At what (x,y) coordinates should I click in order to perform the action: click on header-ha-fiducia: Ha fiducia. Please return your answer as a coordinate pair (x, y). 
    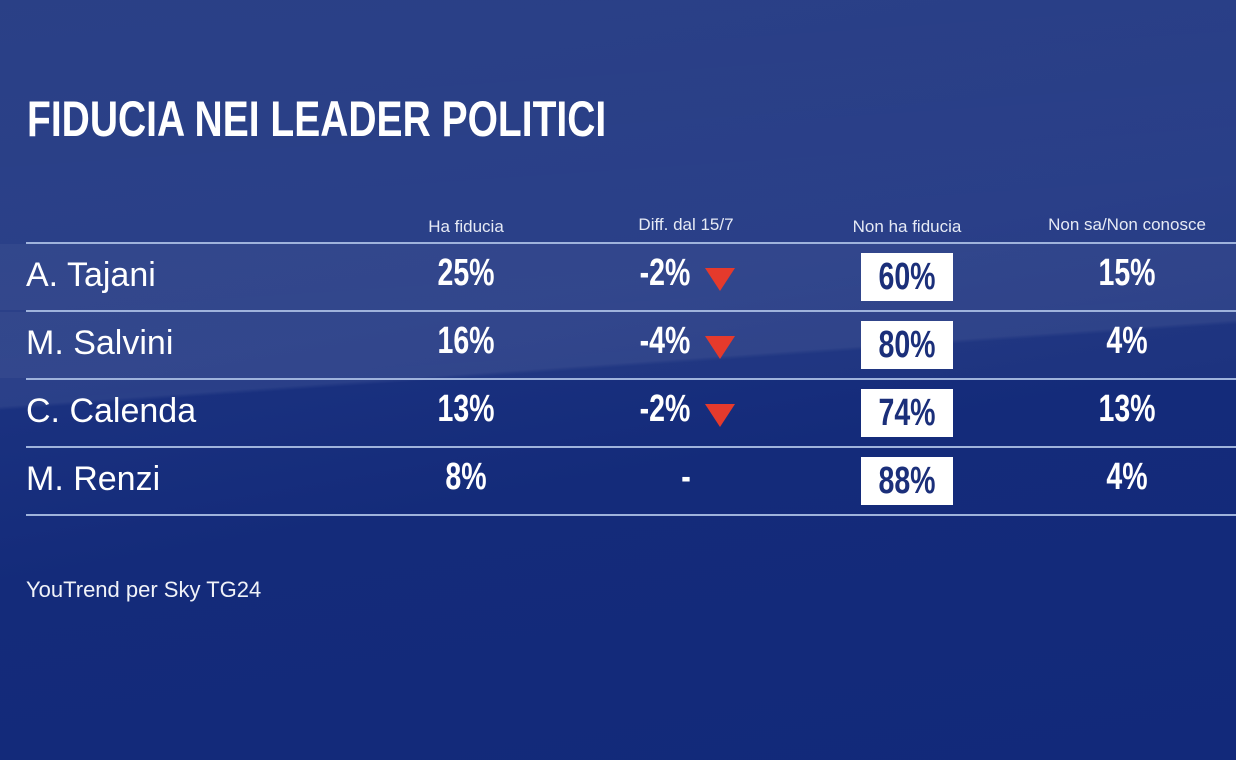
    Looking at the image, I should click on (466, 226).